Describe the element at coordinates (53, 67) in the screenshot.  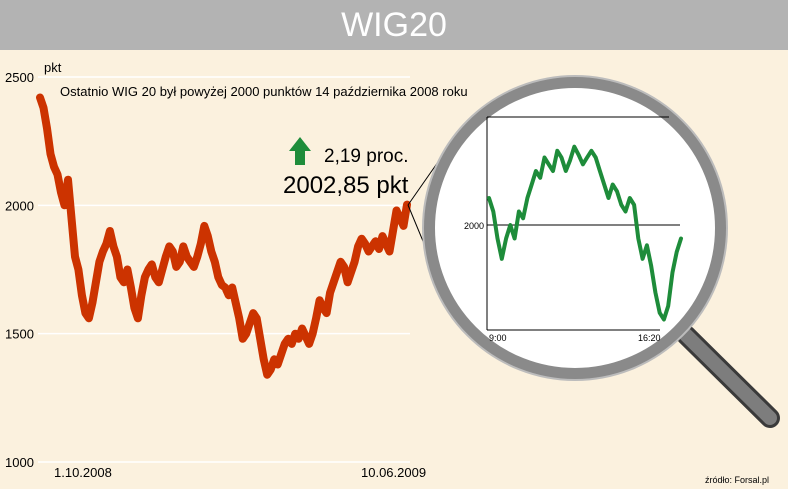
I see `y-axis-label: pkt` at that location.